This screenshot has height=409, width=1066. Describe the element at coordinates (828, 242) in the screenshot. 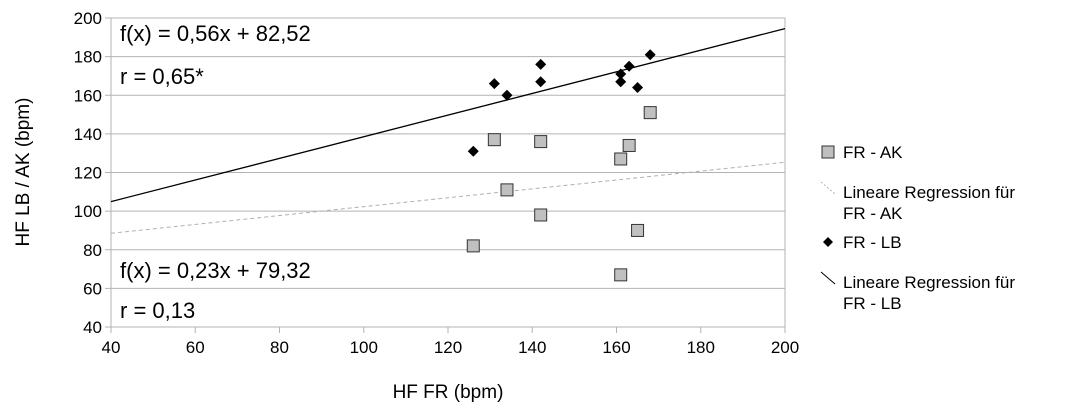

I see `legend-item-2-symbol-diamond-icon` at that location.